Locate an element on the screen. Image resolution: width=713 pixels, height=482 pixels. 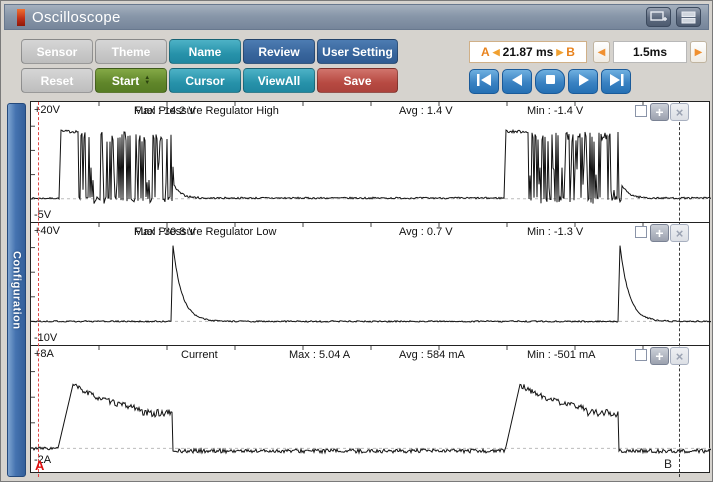
left-triangle-icon: ◀ is located at coordinates (601, 52).